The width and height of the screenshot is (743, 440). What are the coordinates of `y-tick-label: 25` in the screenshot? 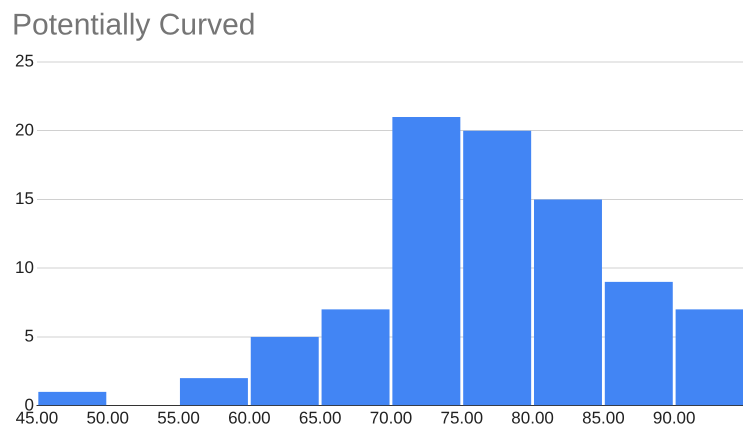 It's located at (24, 61).